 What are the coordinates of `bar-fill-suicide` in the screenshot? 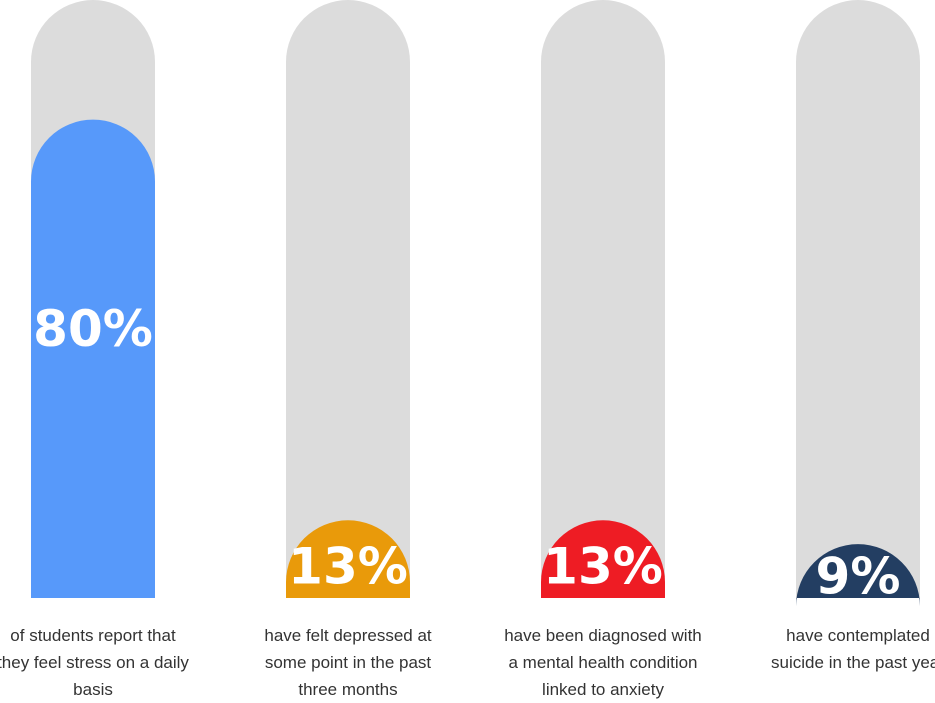 It's located at (858, 575).